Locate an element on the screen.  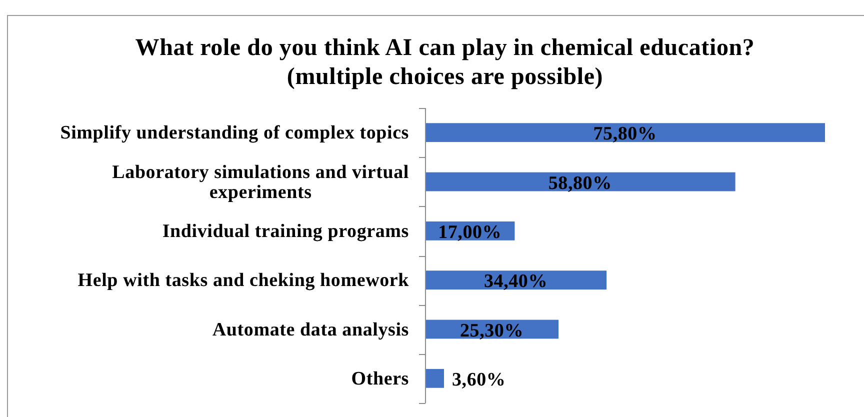
y-tick-label: Laboratory simulations and virtual experiments is located at coordinates (261, 181).